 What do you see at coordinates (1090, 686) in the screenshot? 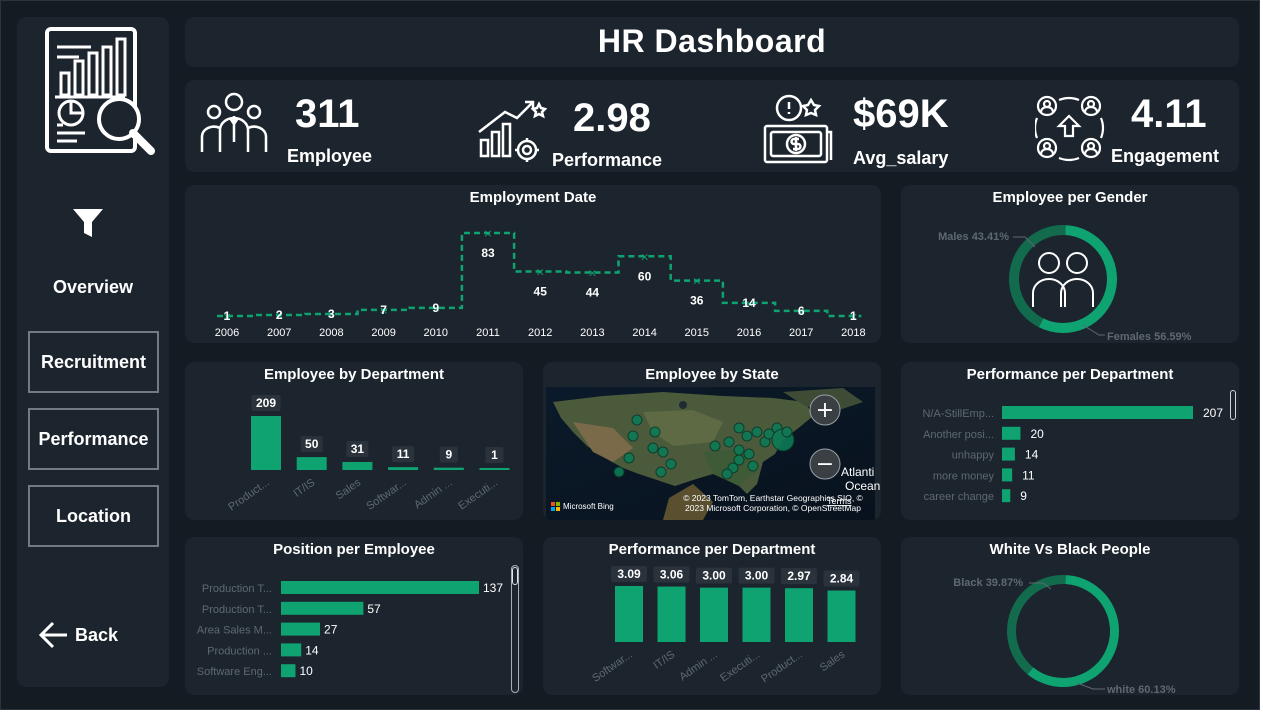
I see `race-leader-white` at bounding box center [1090, 686].